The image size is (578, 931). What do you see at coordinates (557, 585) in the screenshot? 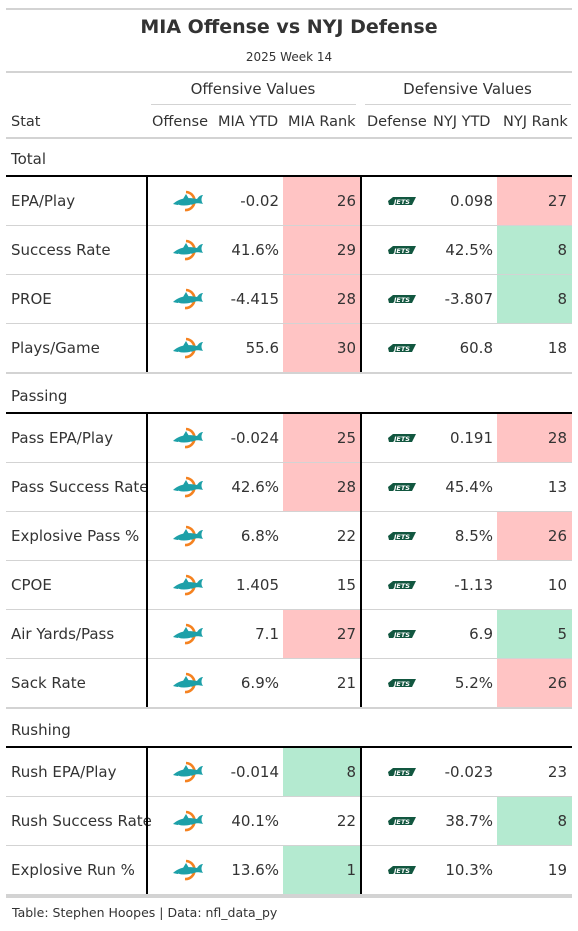
I see `nyj-rank-value: 10` at bounding box center [557, 585].